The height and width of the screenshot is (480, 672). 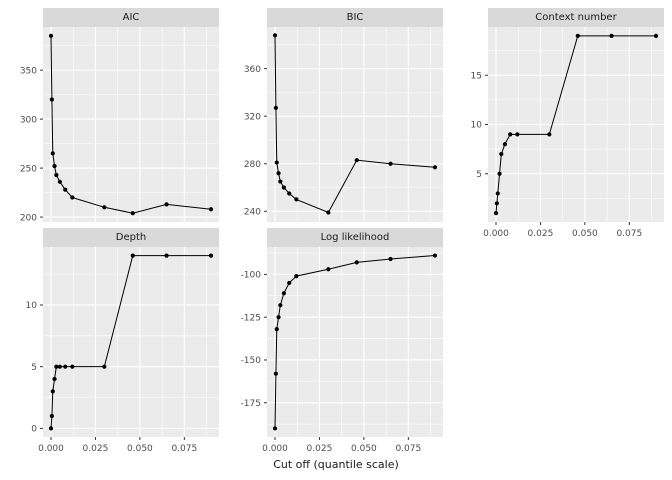 I want to click on facet-strip-bic: BIC, so click(x=355, y=17).